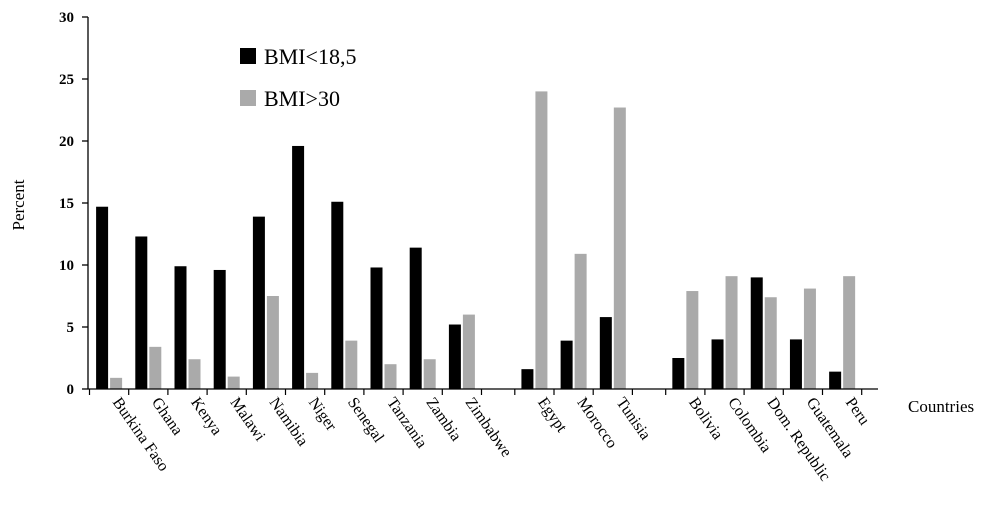 The height and width of the screenshot is (529, 1004). Describe the element at coordinates (247, 420) in the screenshot. I see `x-category-label: Malawi` at that location.